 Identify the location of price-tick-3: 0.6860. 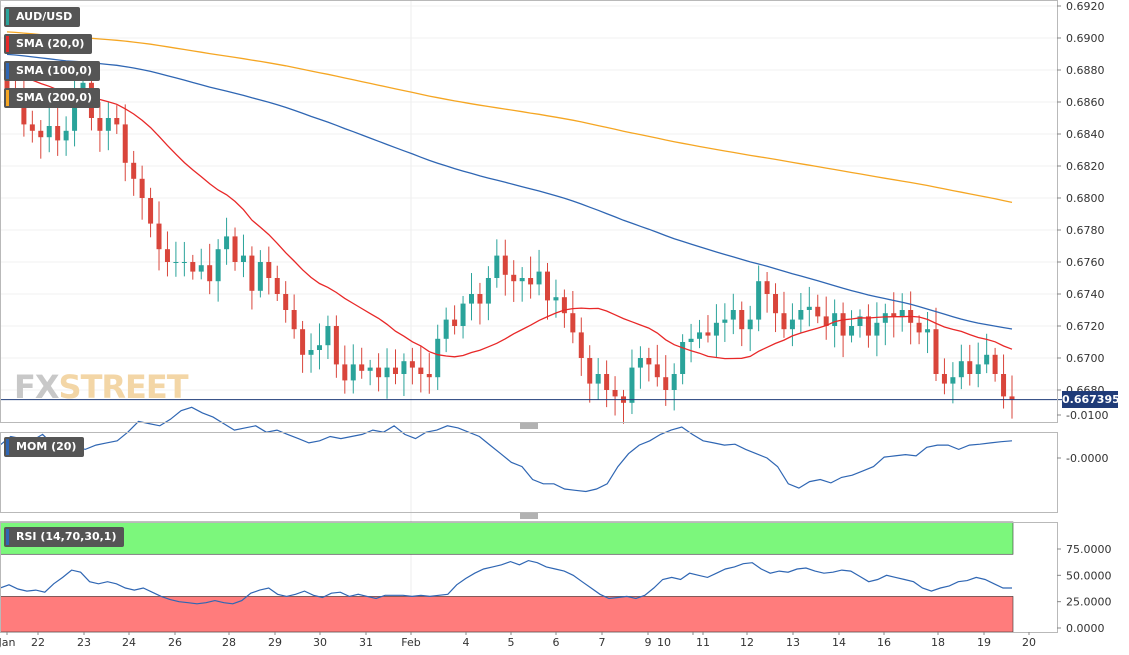
(1085, 102).